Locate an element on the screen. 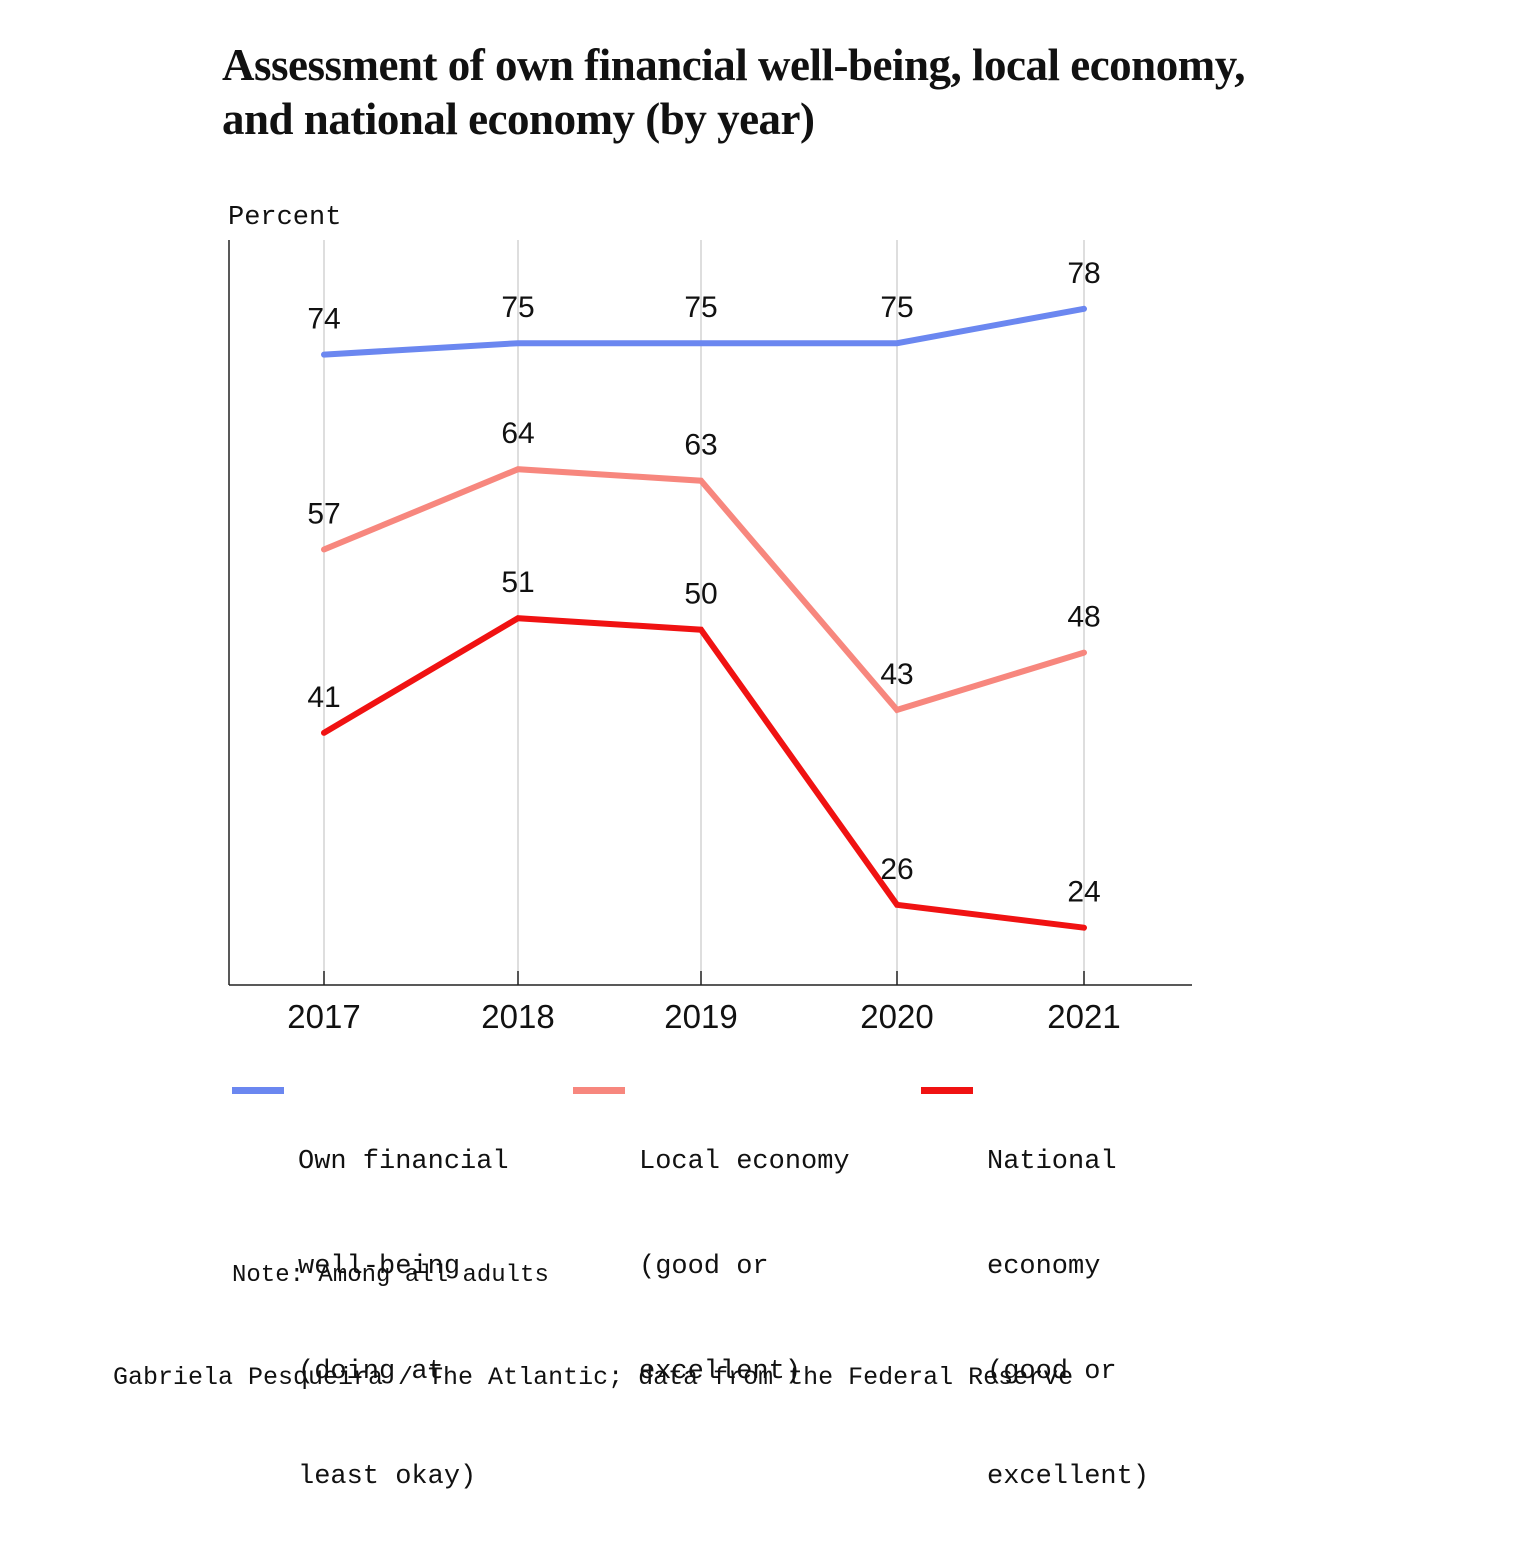  legend-line: well-being is located at coordinates (379, 1267).